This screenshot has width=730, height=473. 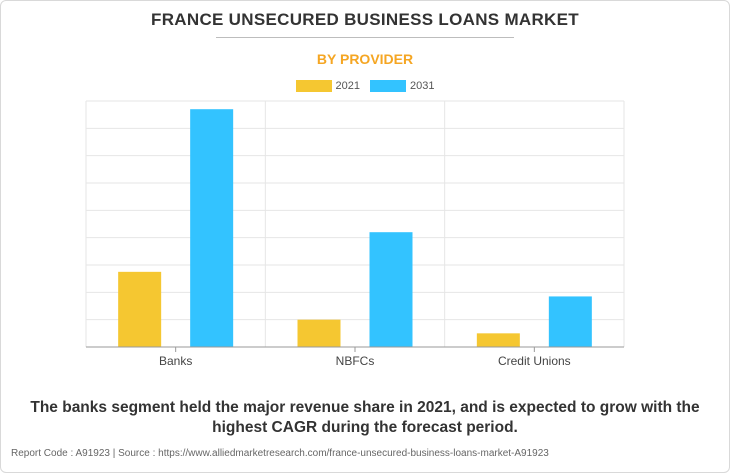 What do you see at coordinates (534, 361) in the screenshot?
I see `x-tick-label: Credit Unions` at bounding box center [534, 361].